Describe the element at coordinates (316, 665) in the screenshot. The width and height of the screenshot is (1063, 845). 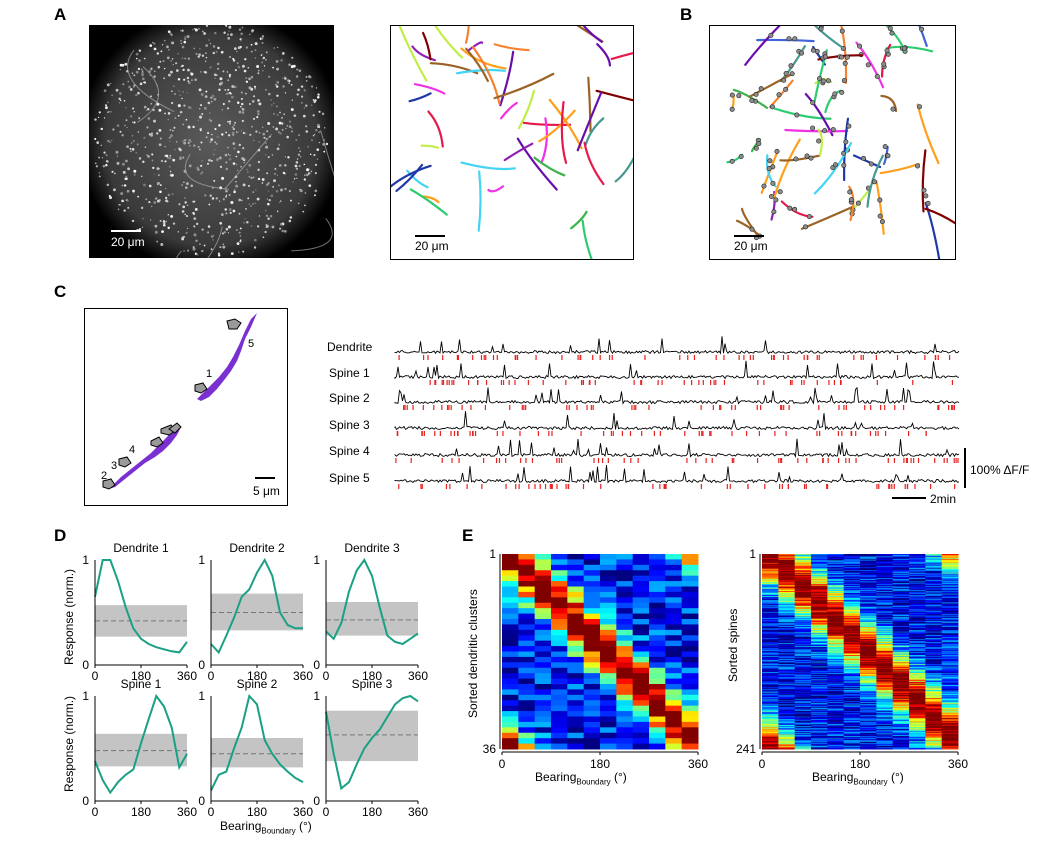
I see `y-tick-label: 0` at that location.